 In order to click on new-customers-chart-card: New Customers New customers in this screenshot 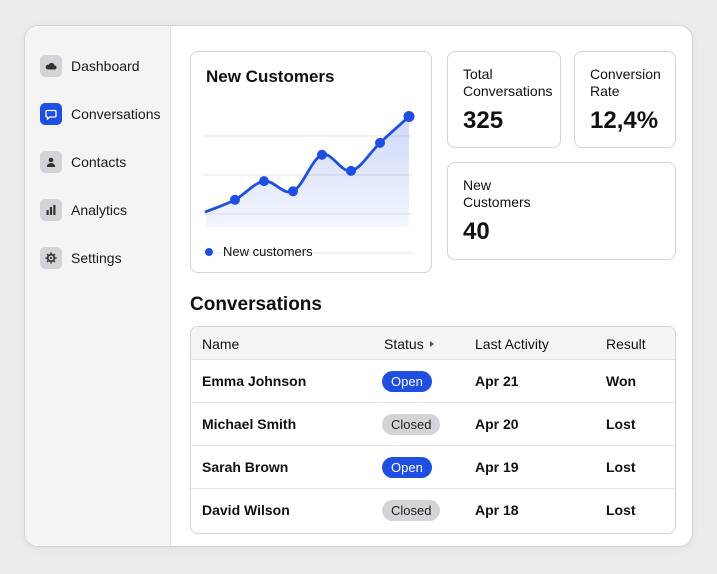, I will do `click(311, 162)`.